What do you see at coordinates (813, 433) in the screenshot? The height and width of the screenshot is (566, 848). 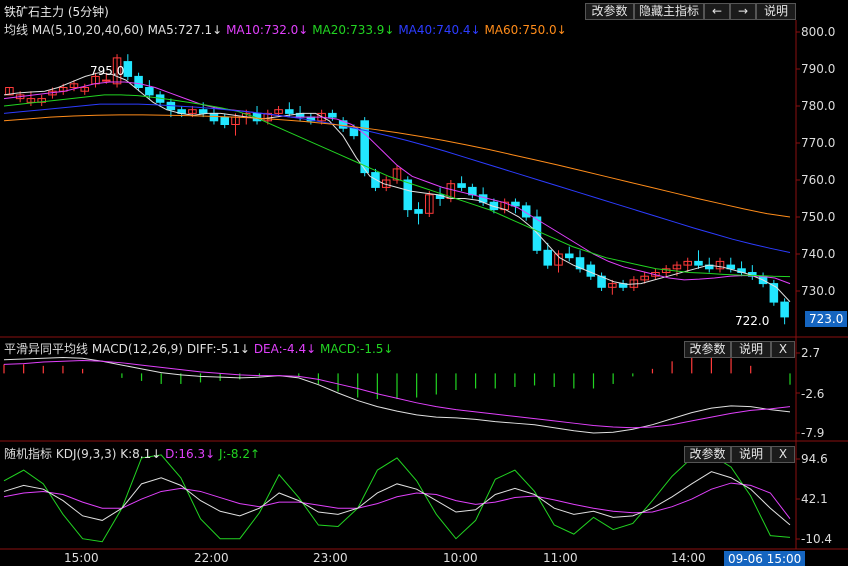 I see `macd-ytick-bottom: -7.9` at bounding box center [813, 433].